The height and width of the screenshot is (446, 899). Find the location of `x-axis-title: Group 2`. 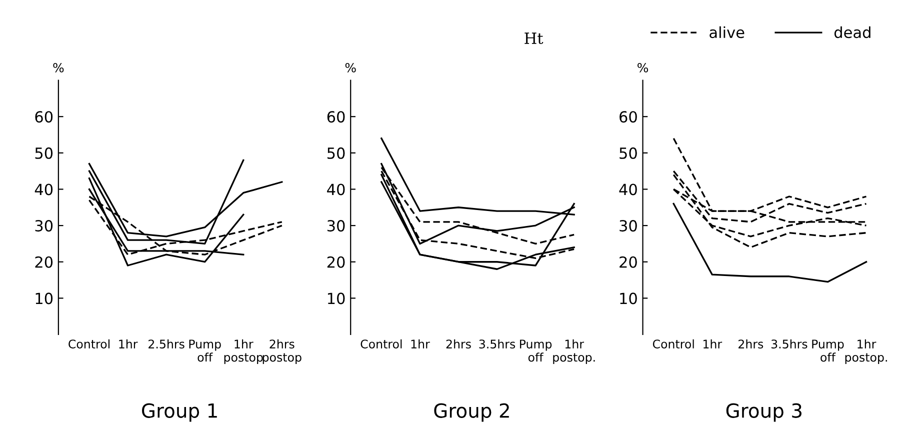

x-axis-title: Group 2 is located at coordinates (471, 412).